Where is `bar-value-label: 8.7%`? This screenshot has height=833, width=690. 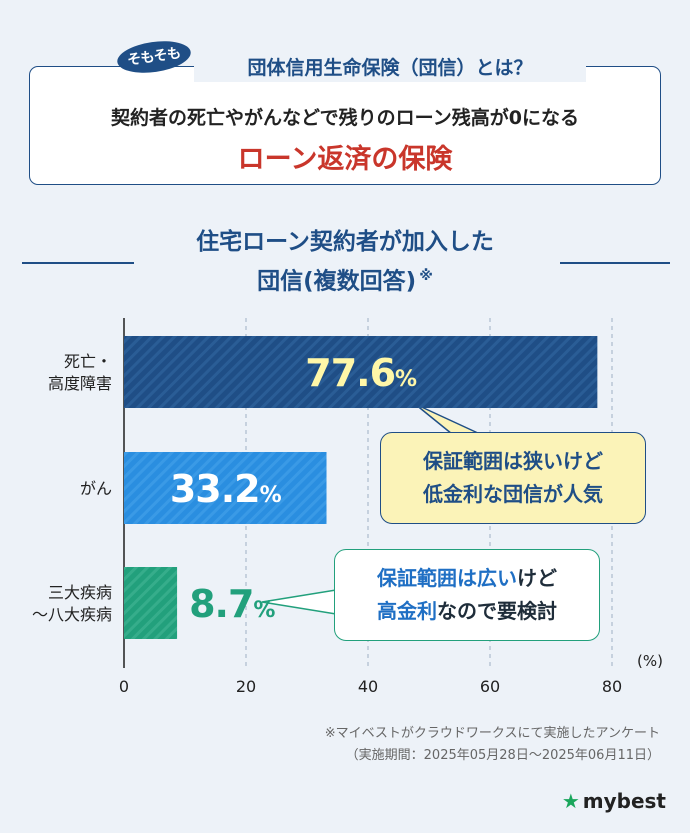 bar-value-label: 8.7% is located at coordinates (232, 604).